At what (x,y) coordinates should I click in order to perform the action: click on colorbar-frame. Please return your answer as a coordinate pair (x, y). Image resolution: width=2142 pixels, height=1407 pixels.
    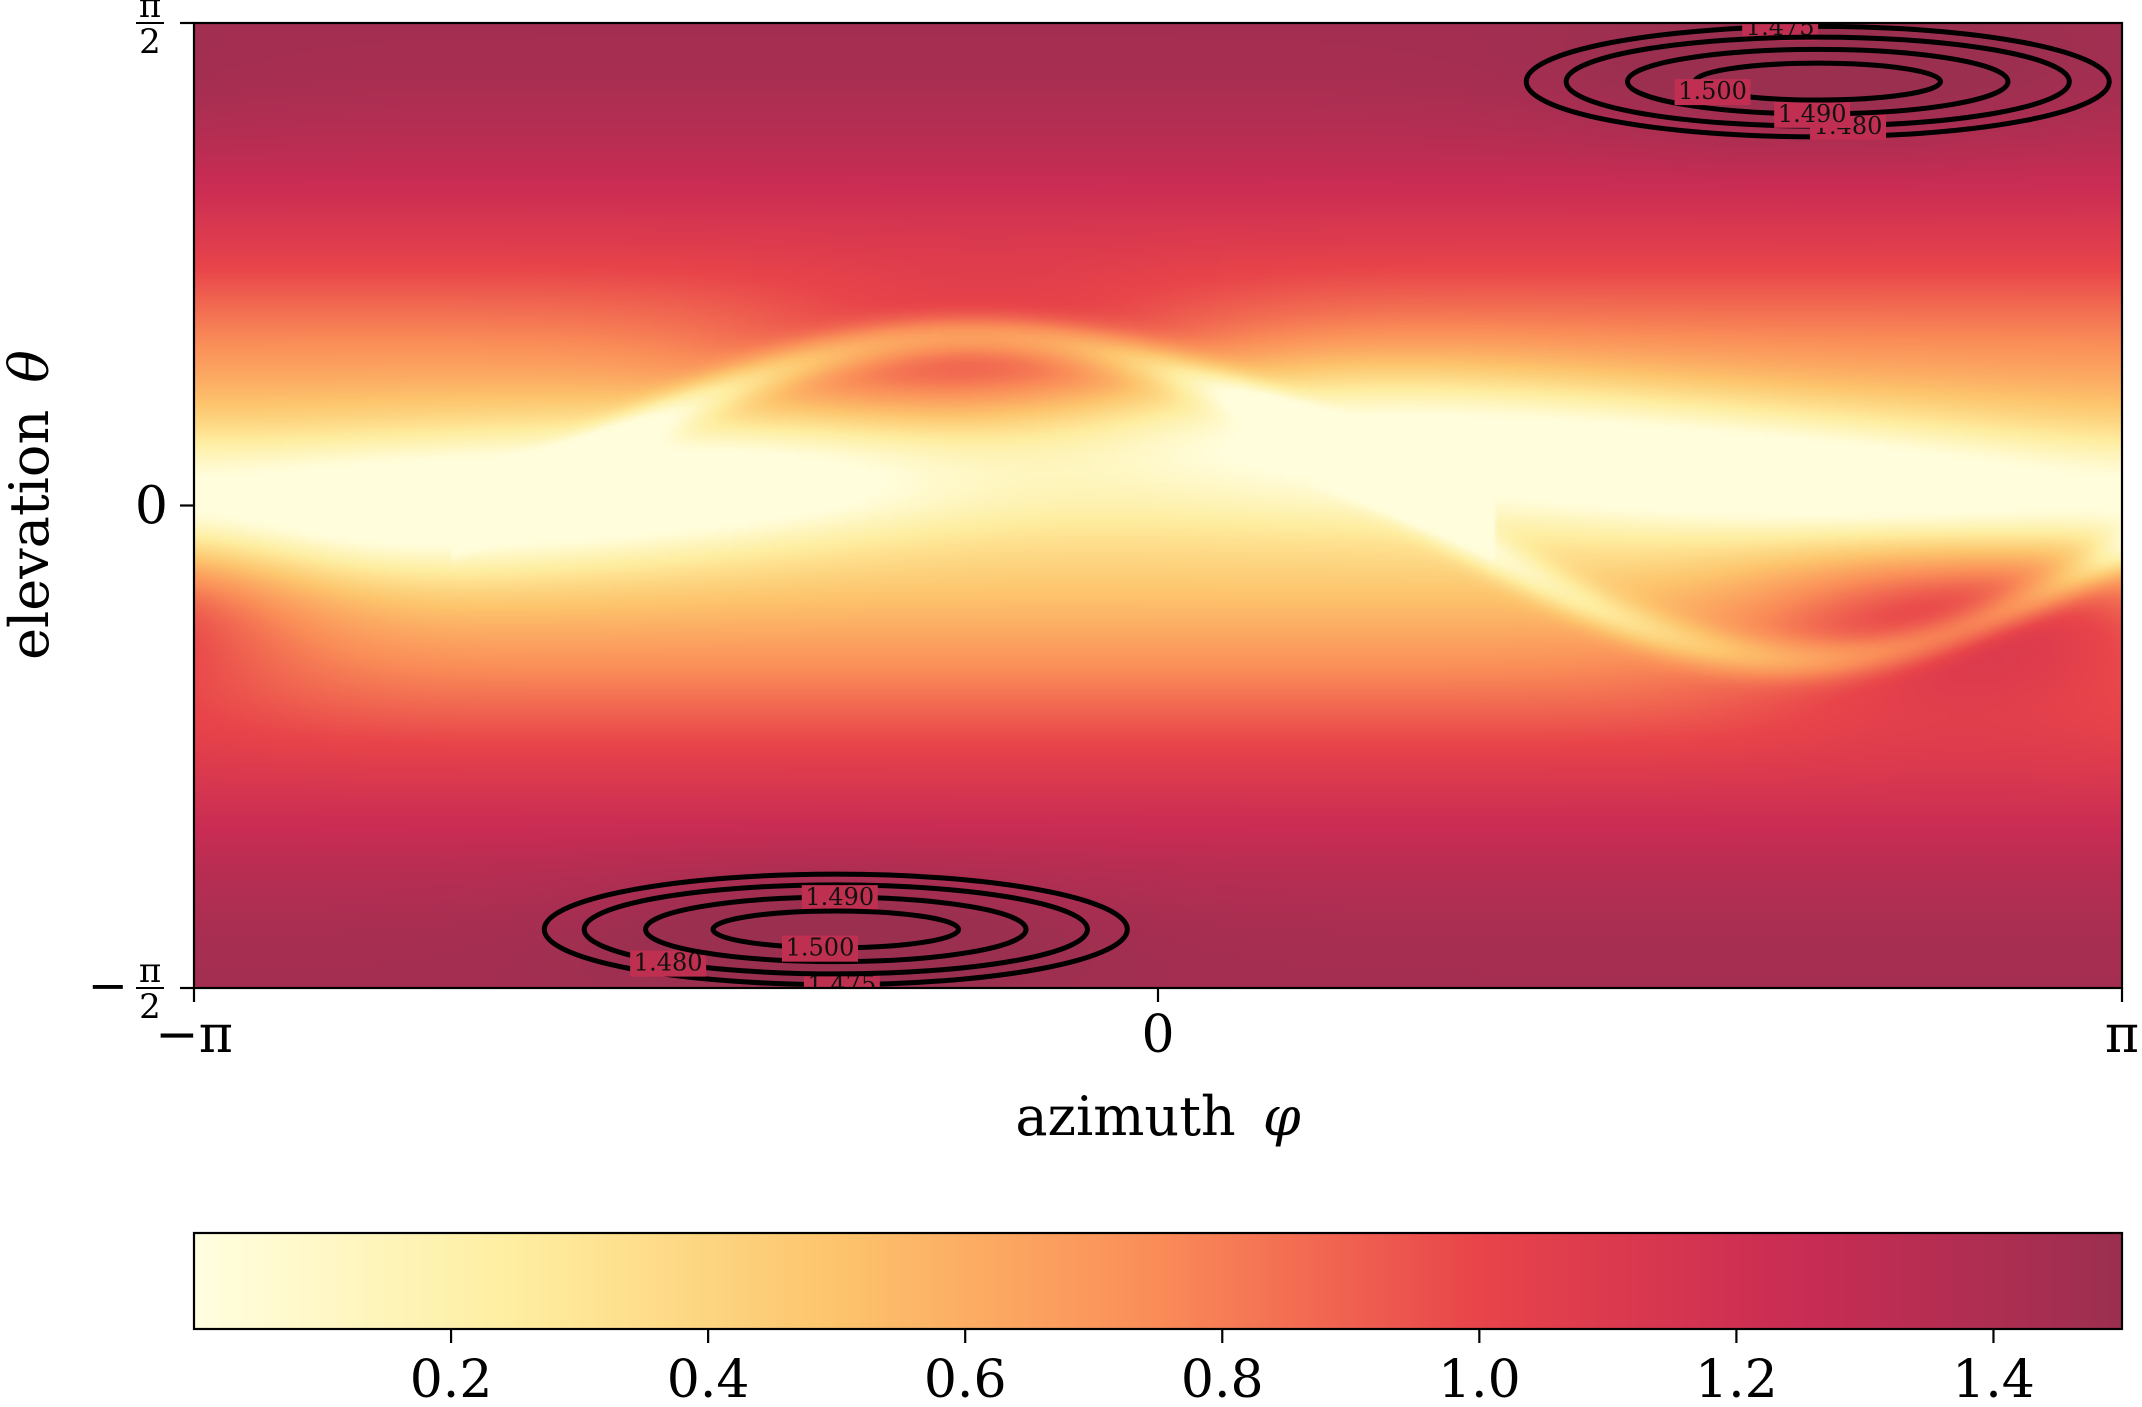
    Looking at the image, I should click on (1158, 1281).